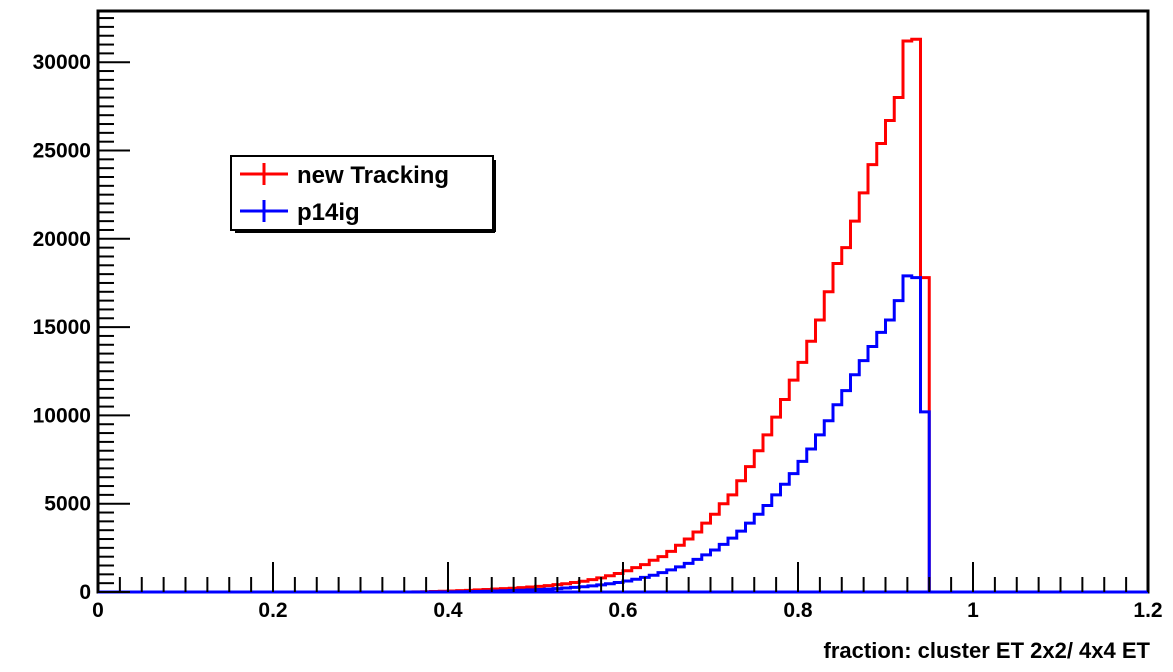 This screenshot has width=1173, height=672. What do you see at coordinates (448, 610) in the screenshot?
I see `x-tick-label: 0.4` at bounding box center [448, 610].